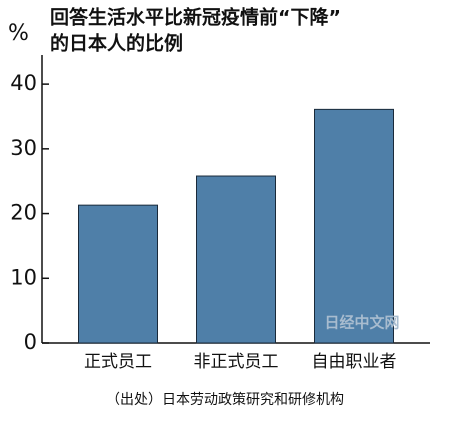 The image size is (450, 423). Describe the element at coordinates (236, 362) in the screenshot. I see `x-tick-label: 非正式员工` at that location.